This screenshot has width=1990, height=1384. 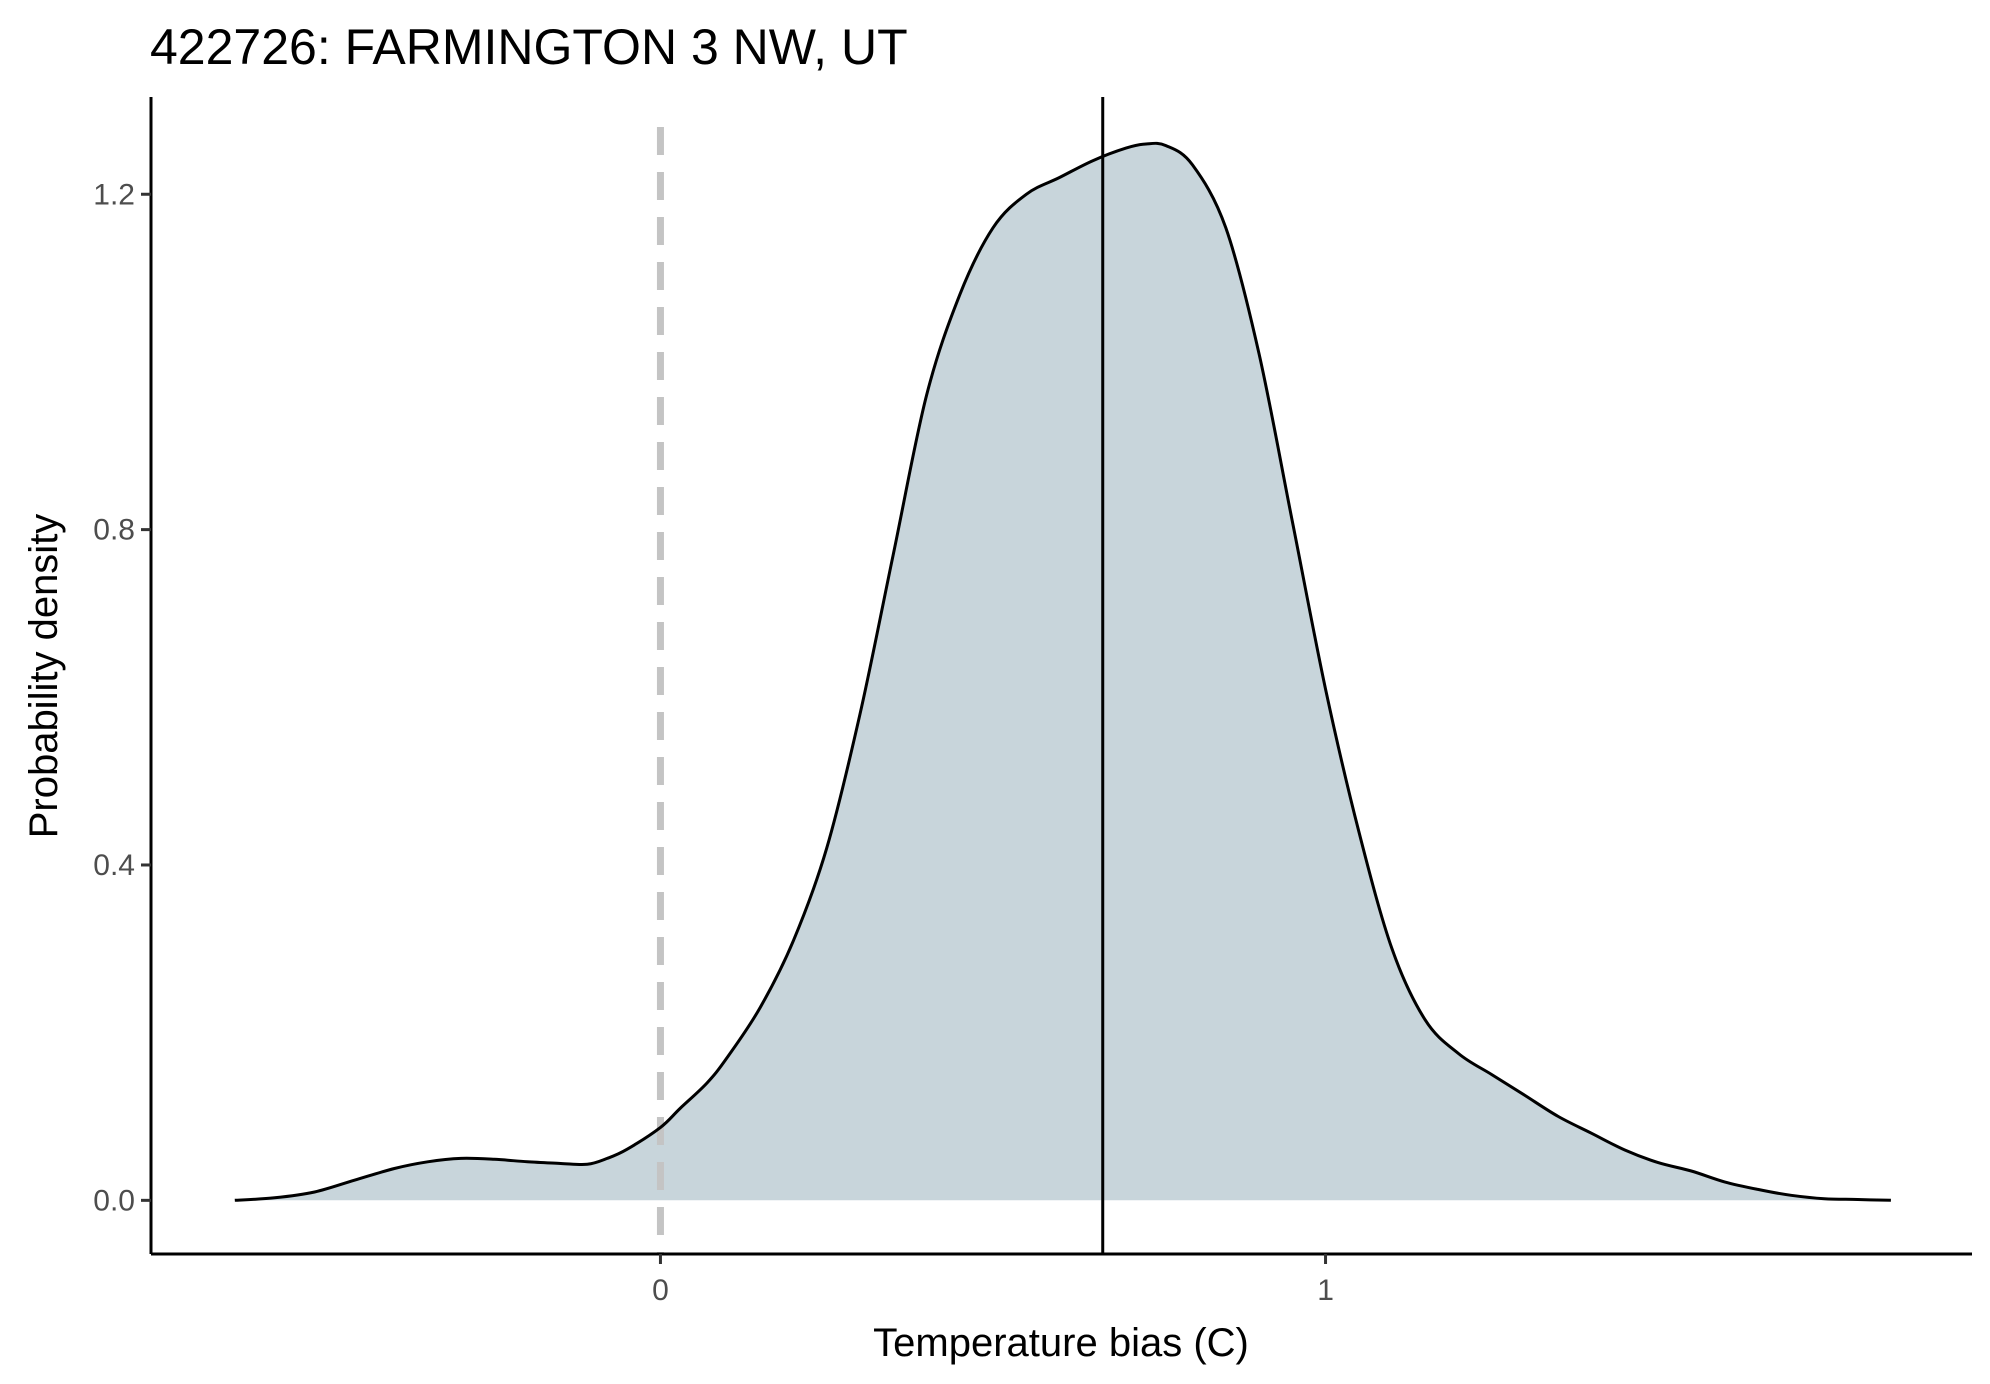 I want to click on chart-title: 422726: FARMINGTON 3 NW, UT, so click(x=529, y=47).